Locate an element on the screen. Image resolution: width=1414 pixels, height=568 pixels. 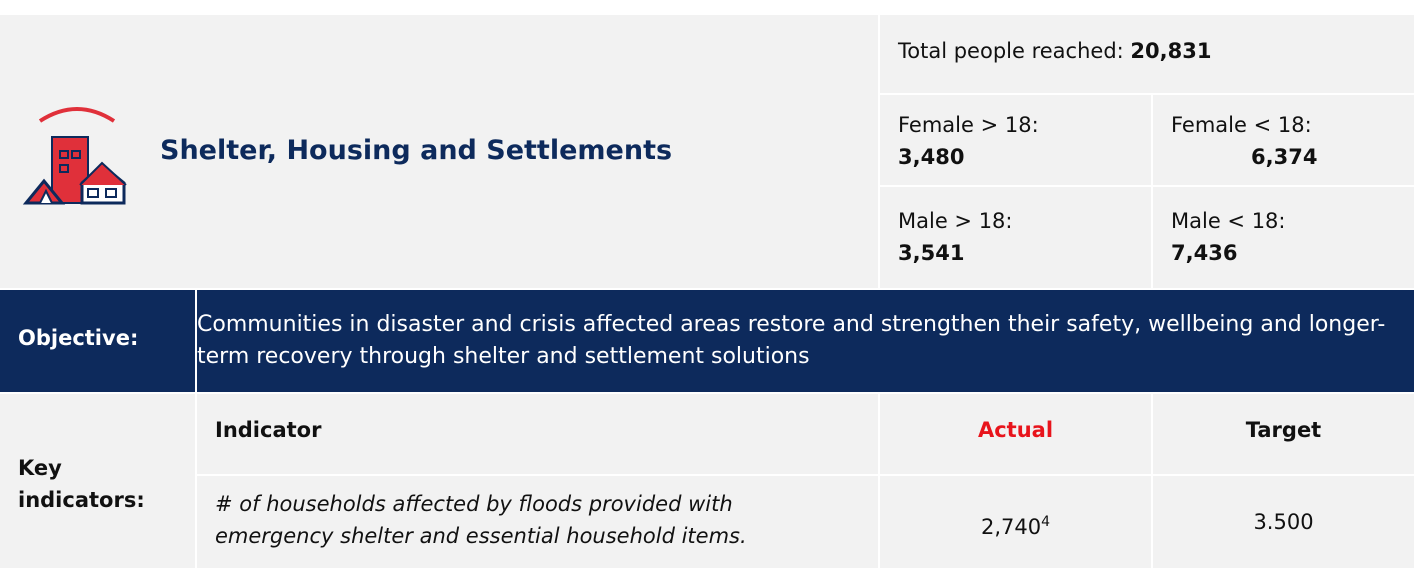
footnote-ref: 4 is located at coordinates (1046, 522).